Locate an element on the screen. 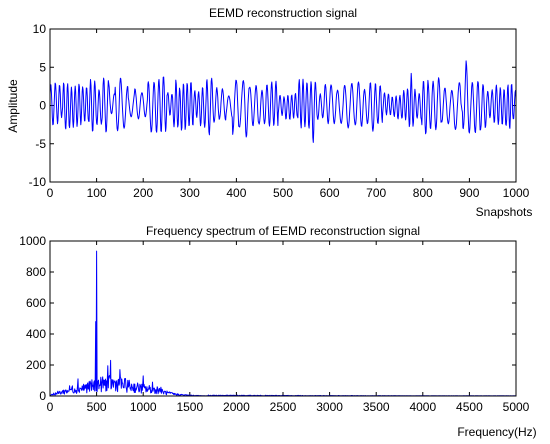 The height and width of the screenshot is (444, 550). signal-x-tick-label: 800 is located at coordinates (423, 193).